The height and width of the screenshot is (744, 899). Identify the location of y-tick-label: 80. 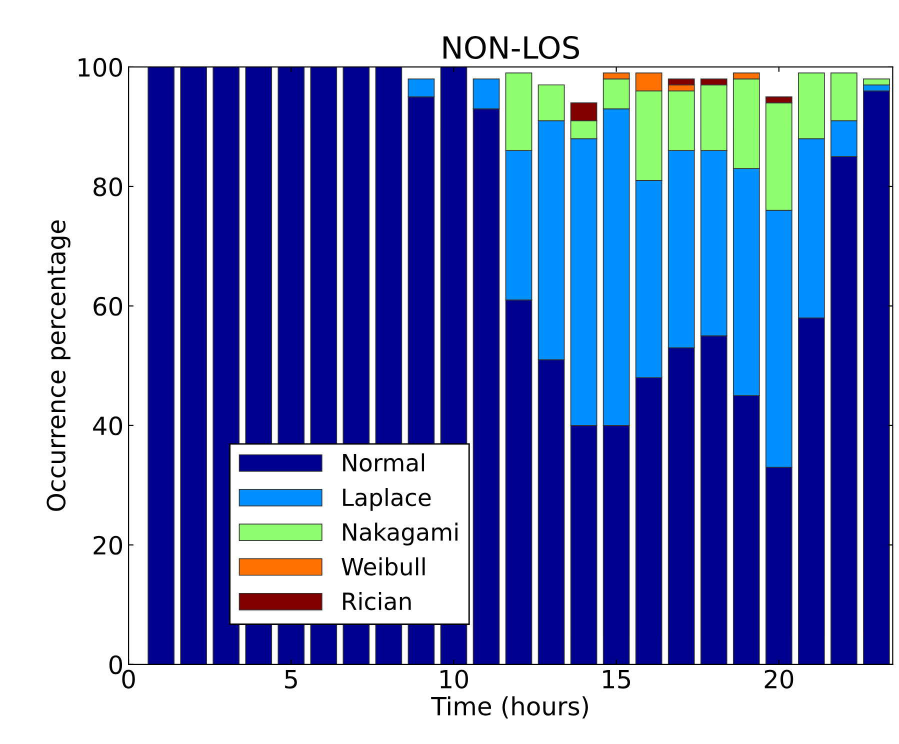
(108, 186).